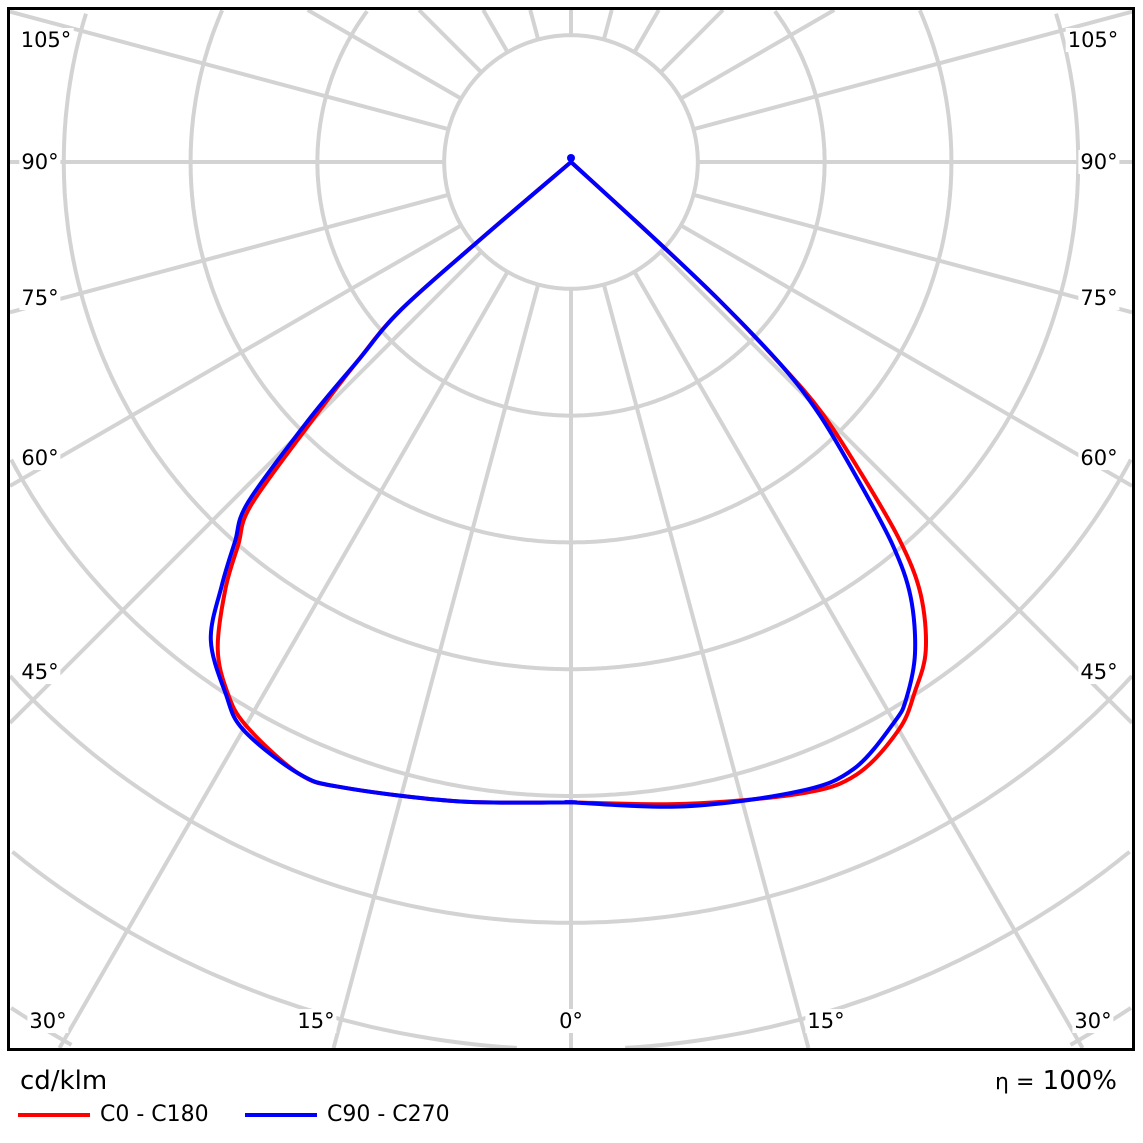 This screenshot has width=1143, height=1143. Describe the element at coordinates (40, 458) in the screenshot. I see `angle-label-left-60: 60°` at that location.